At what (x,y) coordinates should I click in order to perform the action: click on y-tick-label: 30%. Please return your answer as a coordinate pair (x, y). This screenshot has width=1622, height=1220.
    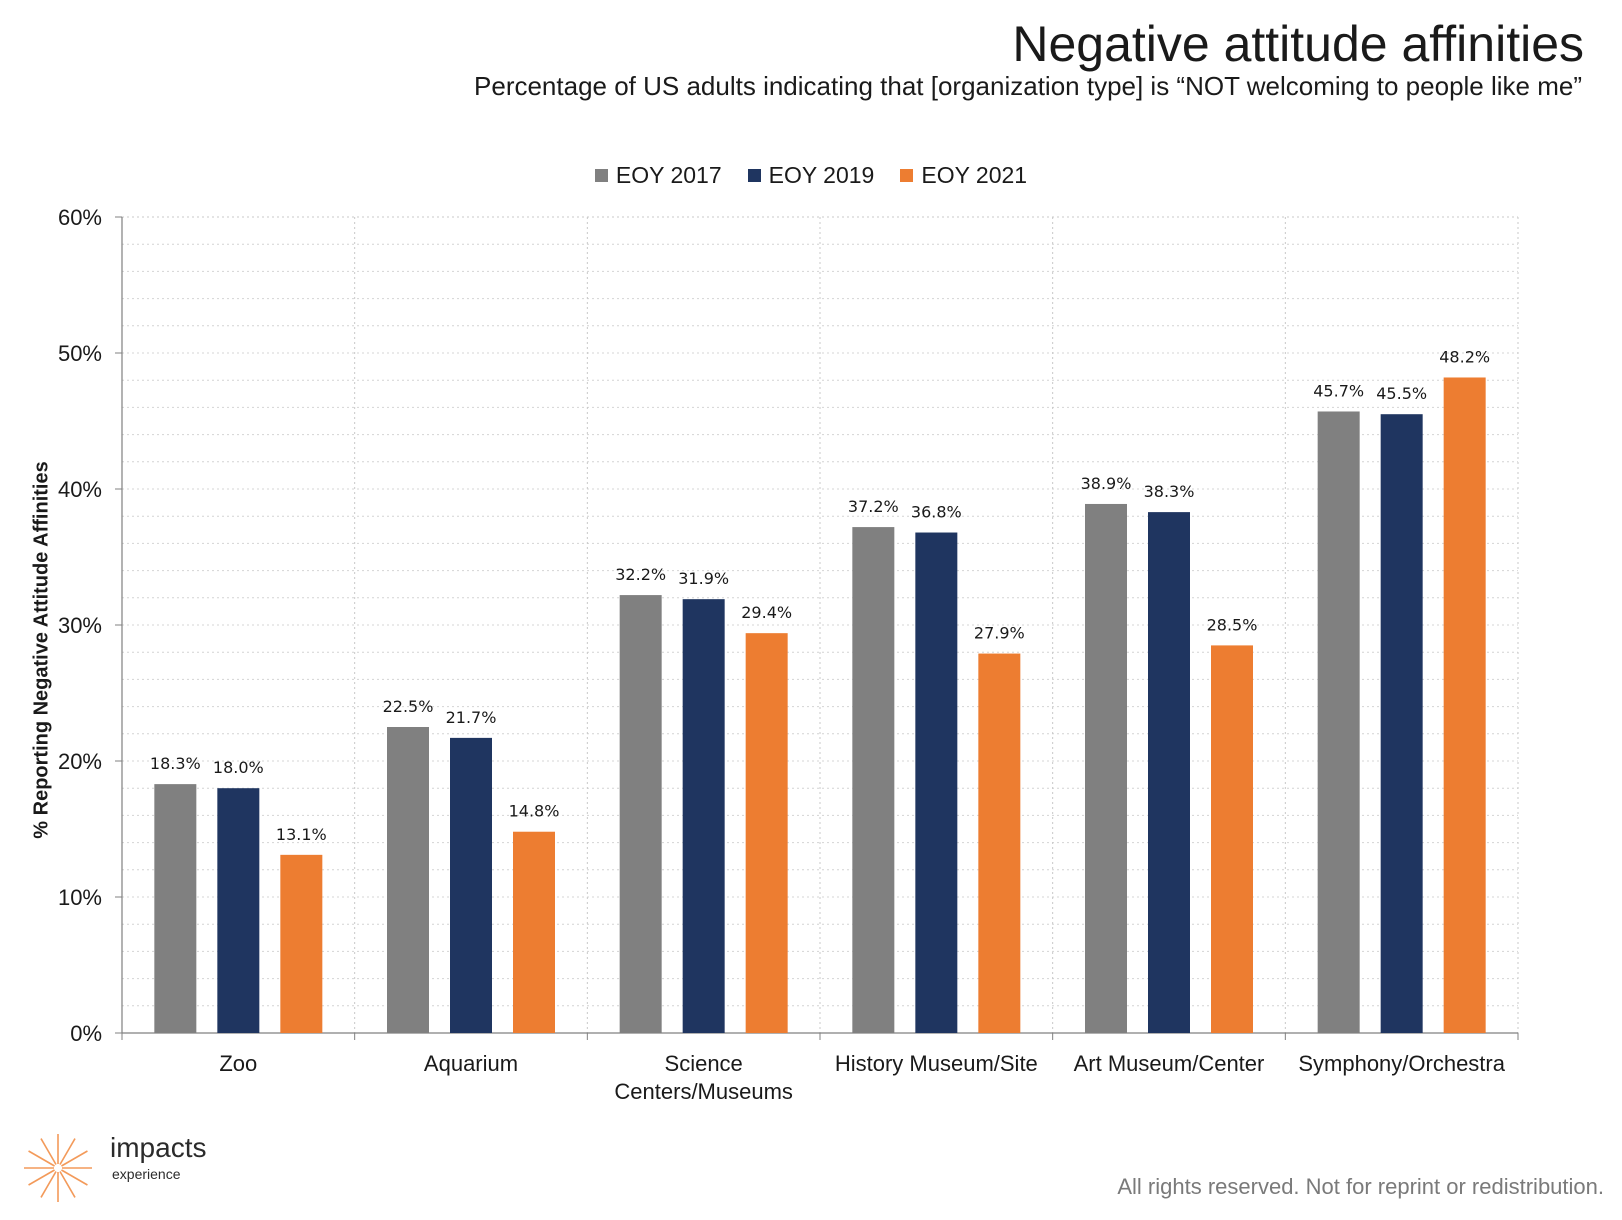
    Looking at the image, I should click on (80, 625).